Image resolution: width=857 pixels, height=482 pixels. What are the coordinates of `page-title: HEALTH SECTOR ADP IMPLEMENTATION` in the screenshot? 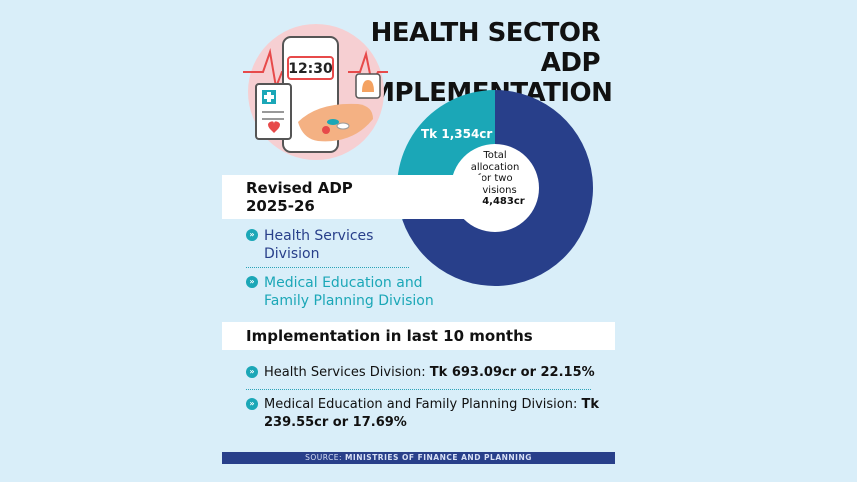 It's located at (486, 63).